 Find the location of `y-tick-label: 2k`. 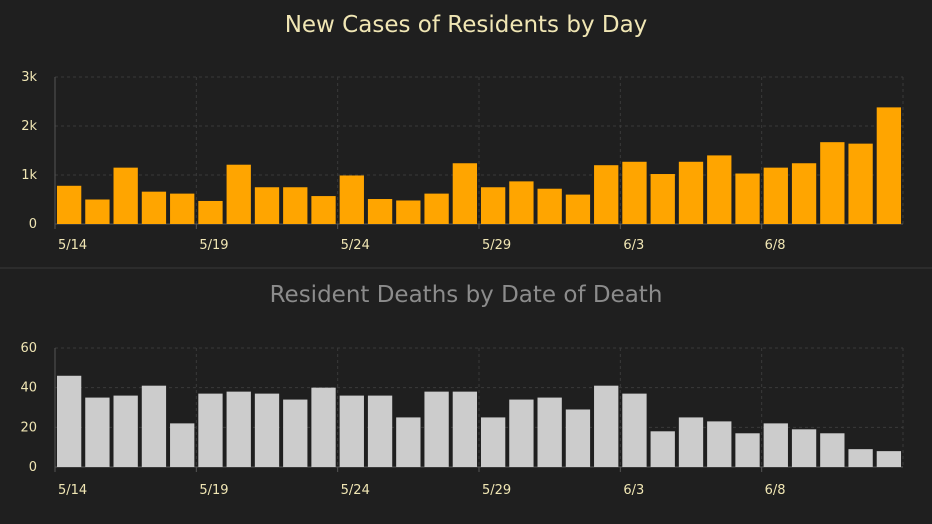

y-tick-label: 2k is located at coordinates (29, 126).